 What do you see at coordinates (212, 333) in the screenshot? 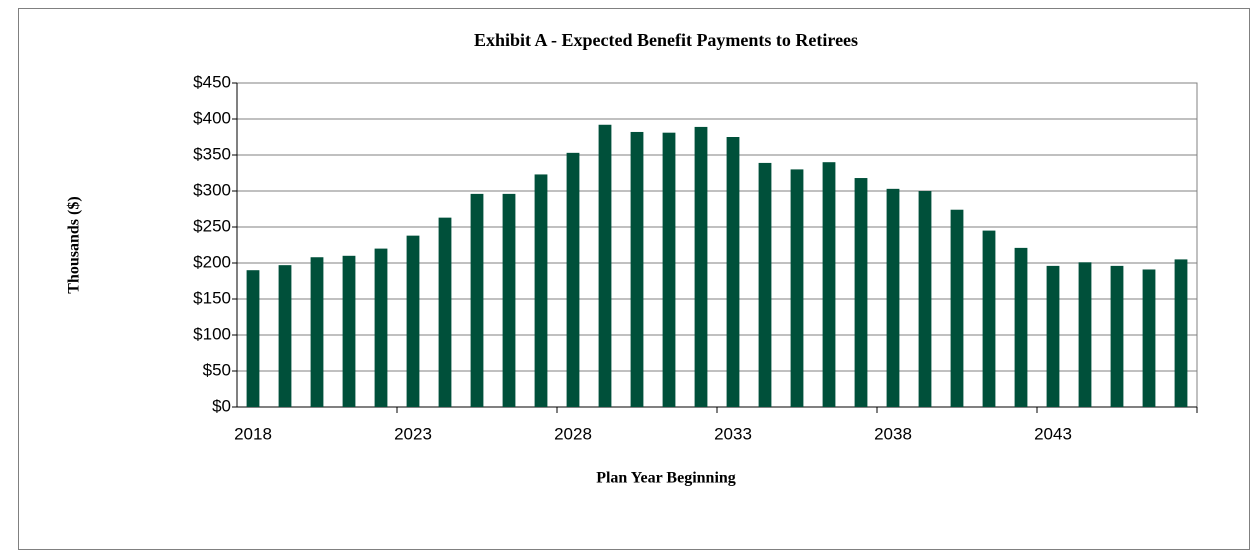
I see `y-tick-label: $100` at bounding box center [212, 333].